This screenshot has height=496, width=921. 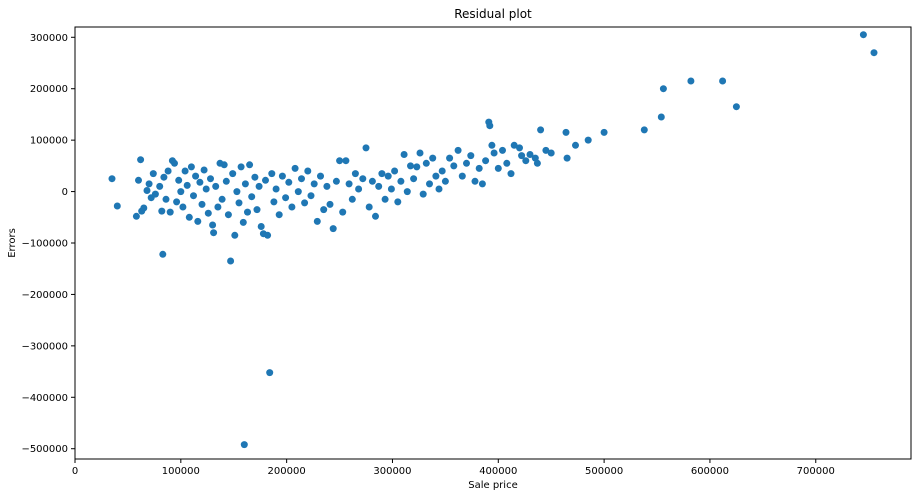 I want to click on x-tick-label: 0, so click(x=75, y=471).